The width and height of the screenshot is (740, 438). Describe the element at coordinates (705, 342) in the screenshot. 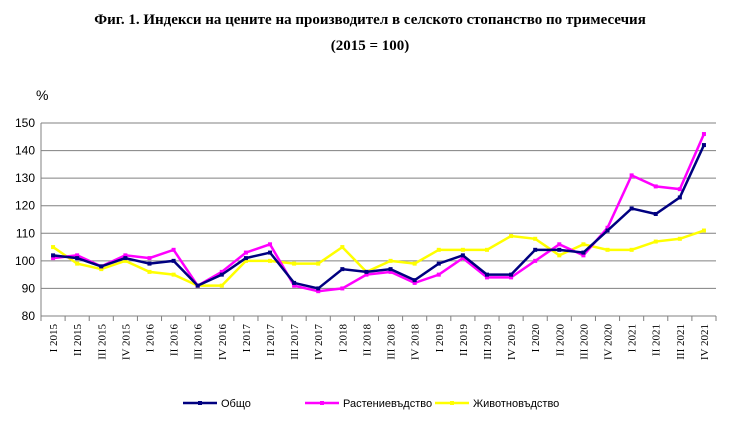

I see `x-tick-label: IV 2021` at that location.